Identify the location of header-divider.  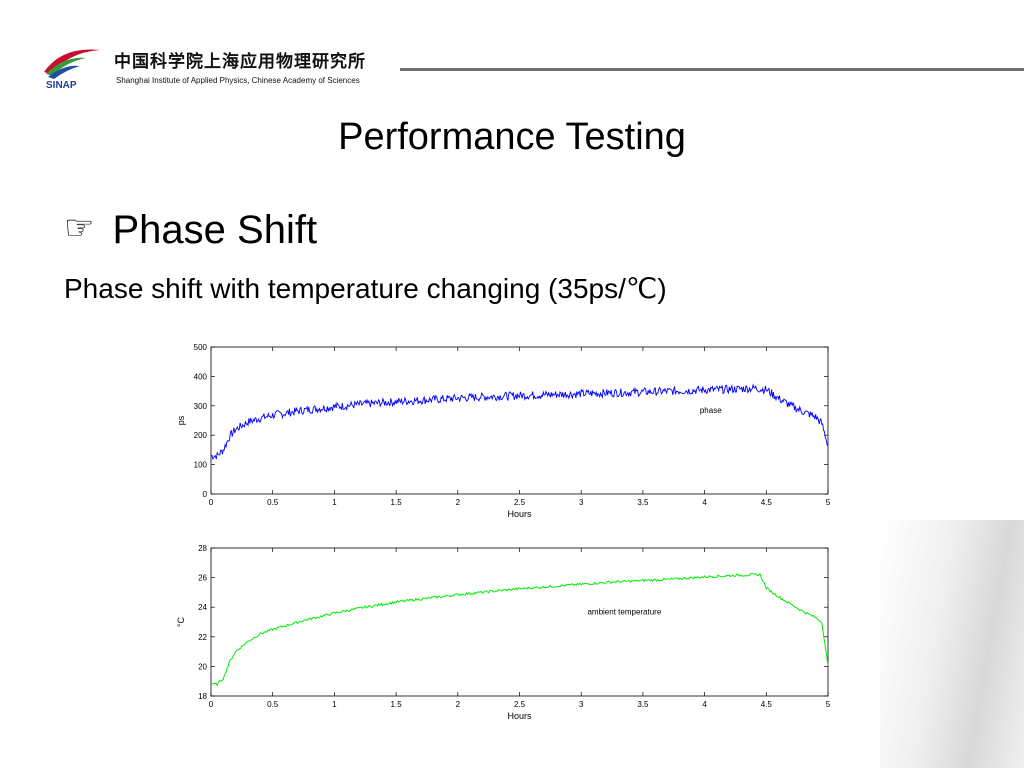
(712, 69).